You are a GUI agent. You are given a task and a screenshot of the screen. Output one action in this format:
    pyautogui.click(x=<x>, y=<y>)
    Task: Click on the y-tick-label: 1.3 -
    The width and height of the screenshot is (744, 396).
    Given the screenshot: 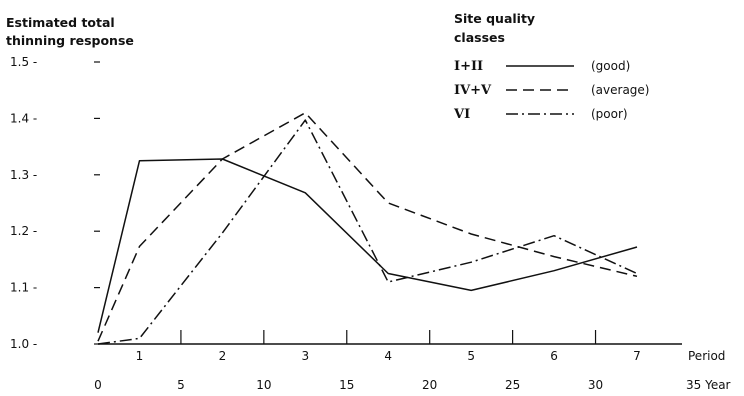 What is the action you would take?
    pyautogui.click(x=23, y=175)
    